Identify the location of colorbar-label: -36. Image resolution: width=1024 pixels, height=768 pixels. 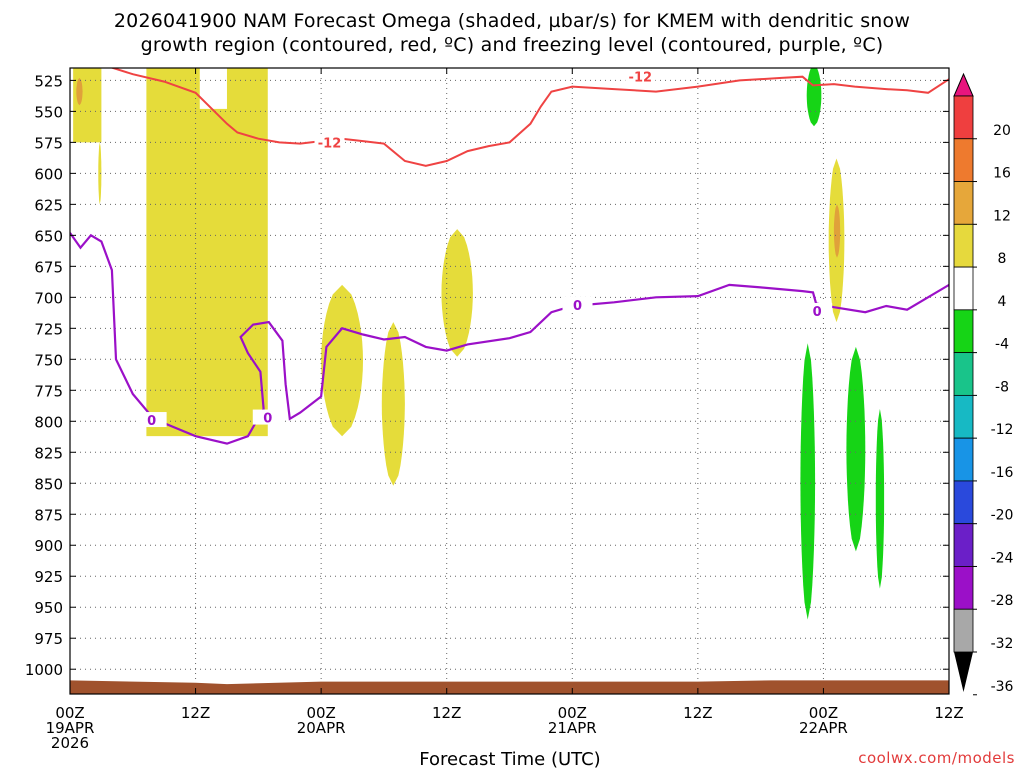
(1002, 687).